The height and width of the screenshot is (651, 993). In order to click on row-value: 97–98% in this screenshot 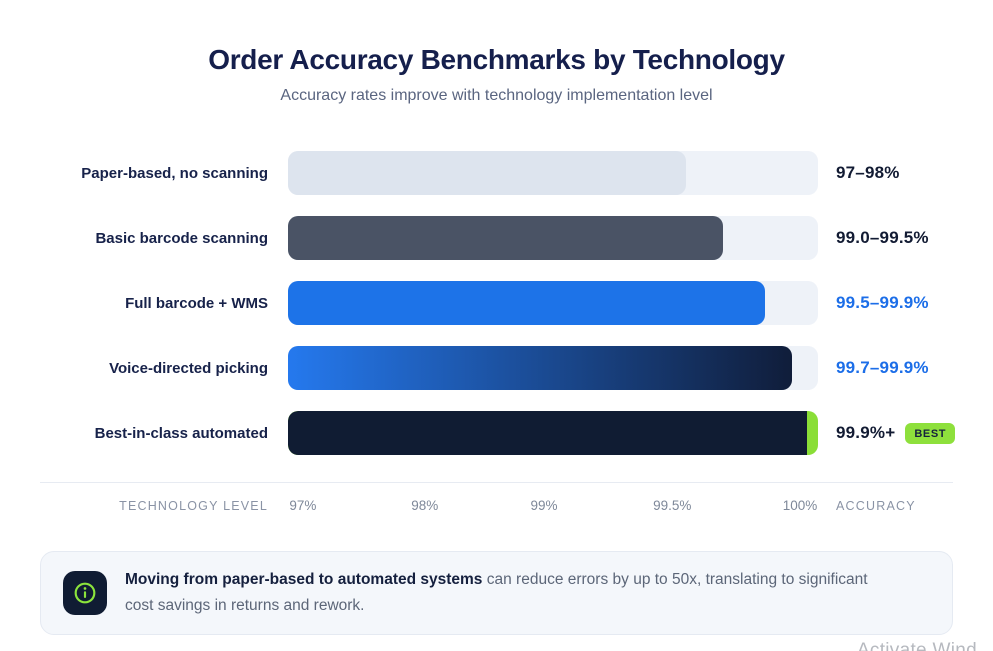, I will do `click(859, 173)`.